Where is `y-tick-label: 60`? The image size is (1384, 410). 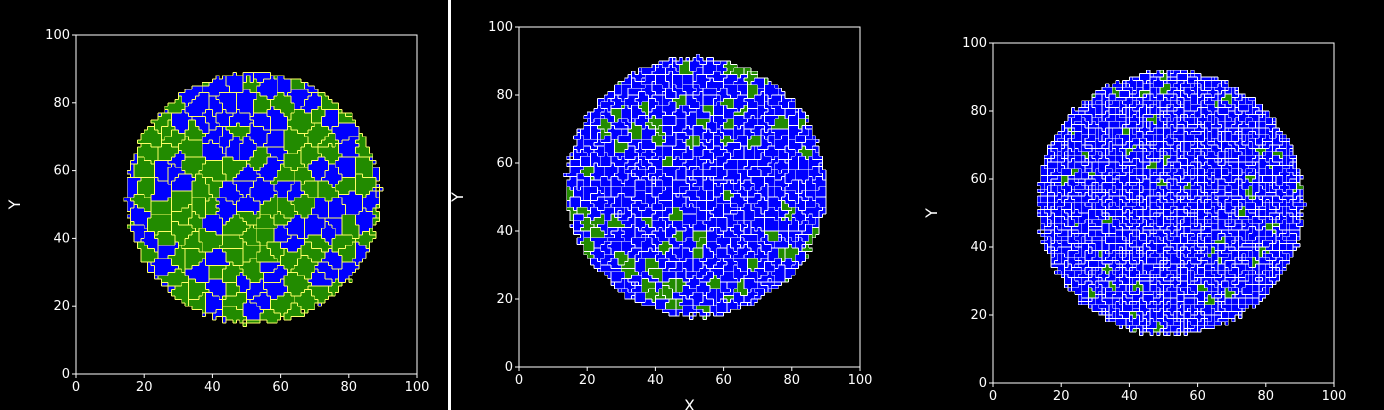
y-tick-label: 60 is located at coordinates (61, 171).